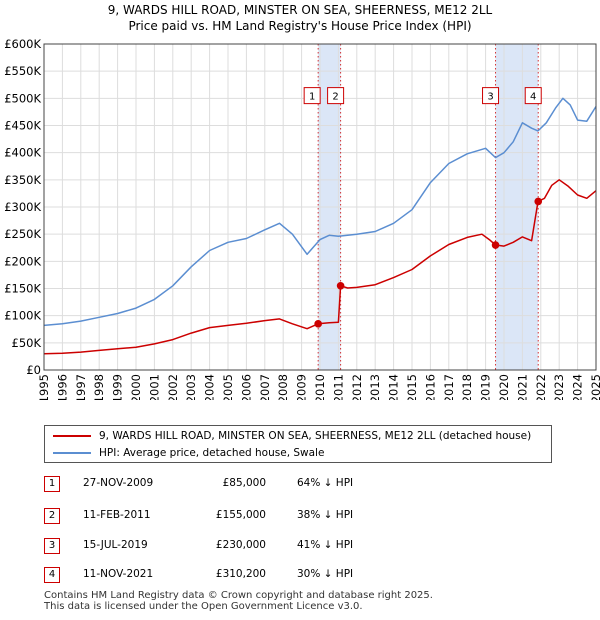 The height and width of the screenshot is (620, 600). I want to click on y-tick-label: £250K, so click(22, 234).